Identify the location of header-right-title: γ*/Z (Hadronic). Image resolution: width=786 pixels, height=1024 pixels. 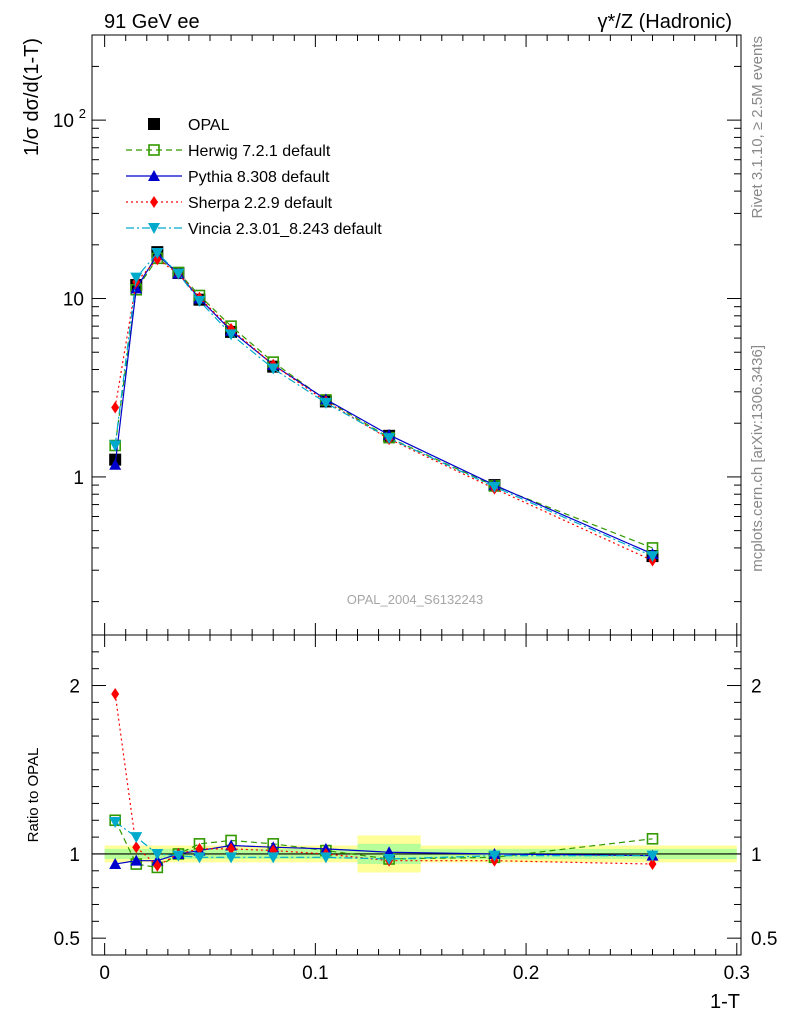
(665, 22).